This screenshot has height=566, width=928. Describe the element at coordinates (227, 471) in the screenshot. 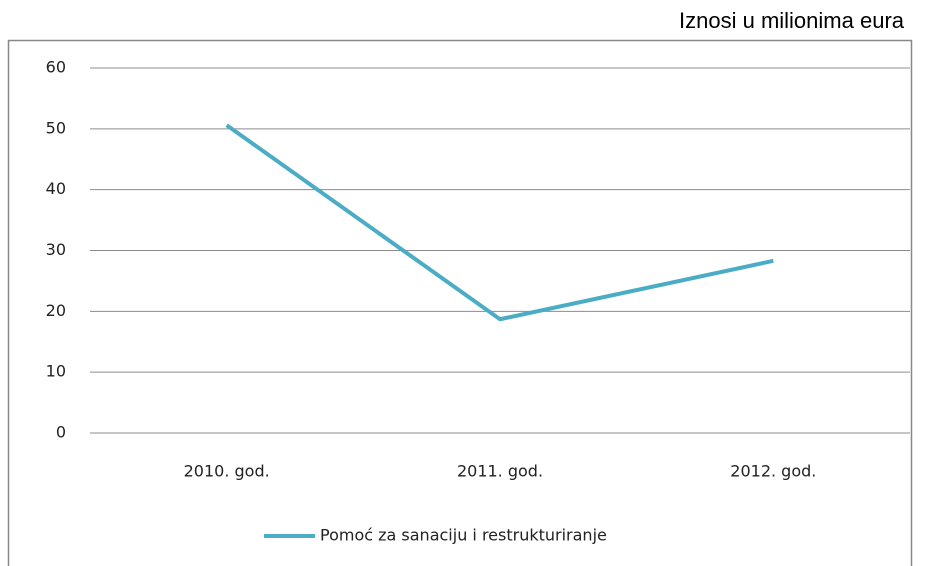

I see `x-tick-label: 2010. god.` at that location.